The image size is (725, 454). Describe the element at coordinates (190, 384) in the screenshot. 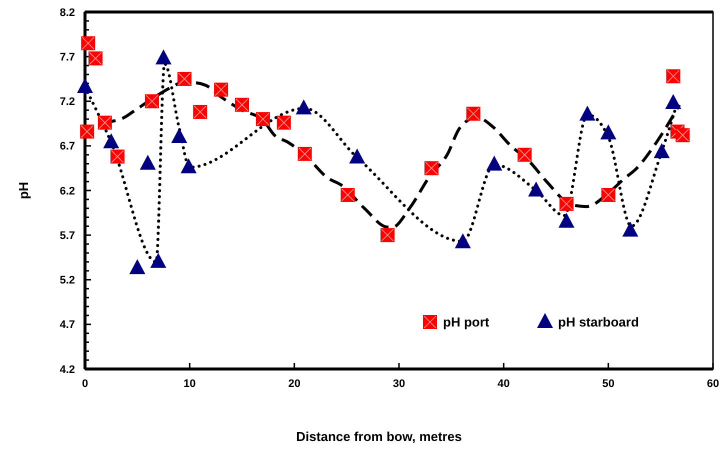

I see `x-tick-label: 10` at that location.